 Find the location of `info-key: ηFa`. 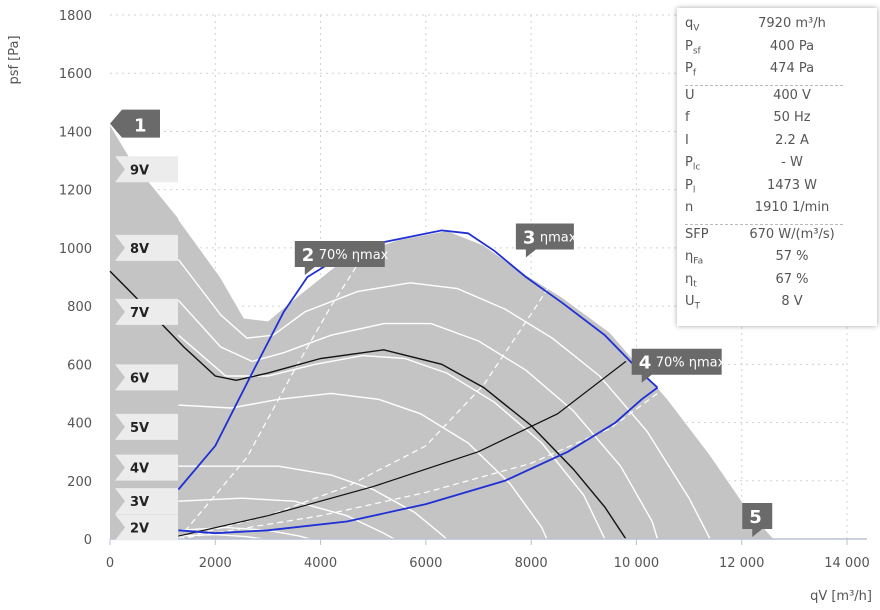

info-key: ηFa is located at coordinates (694, 258).